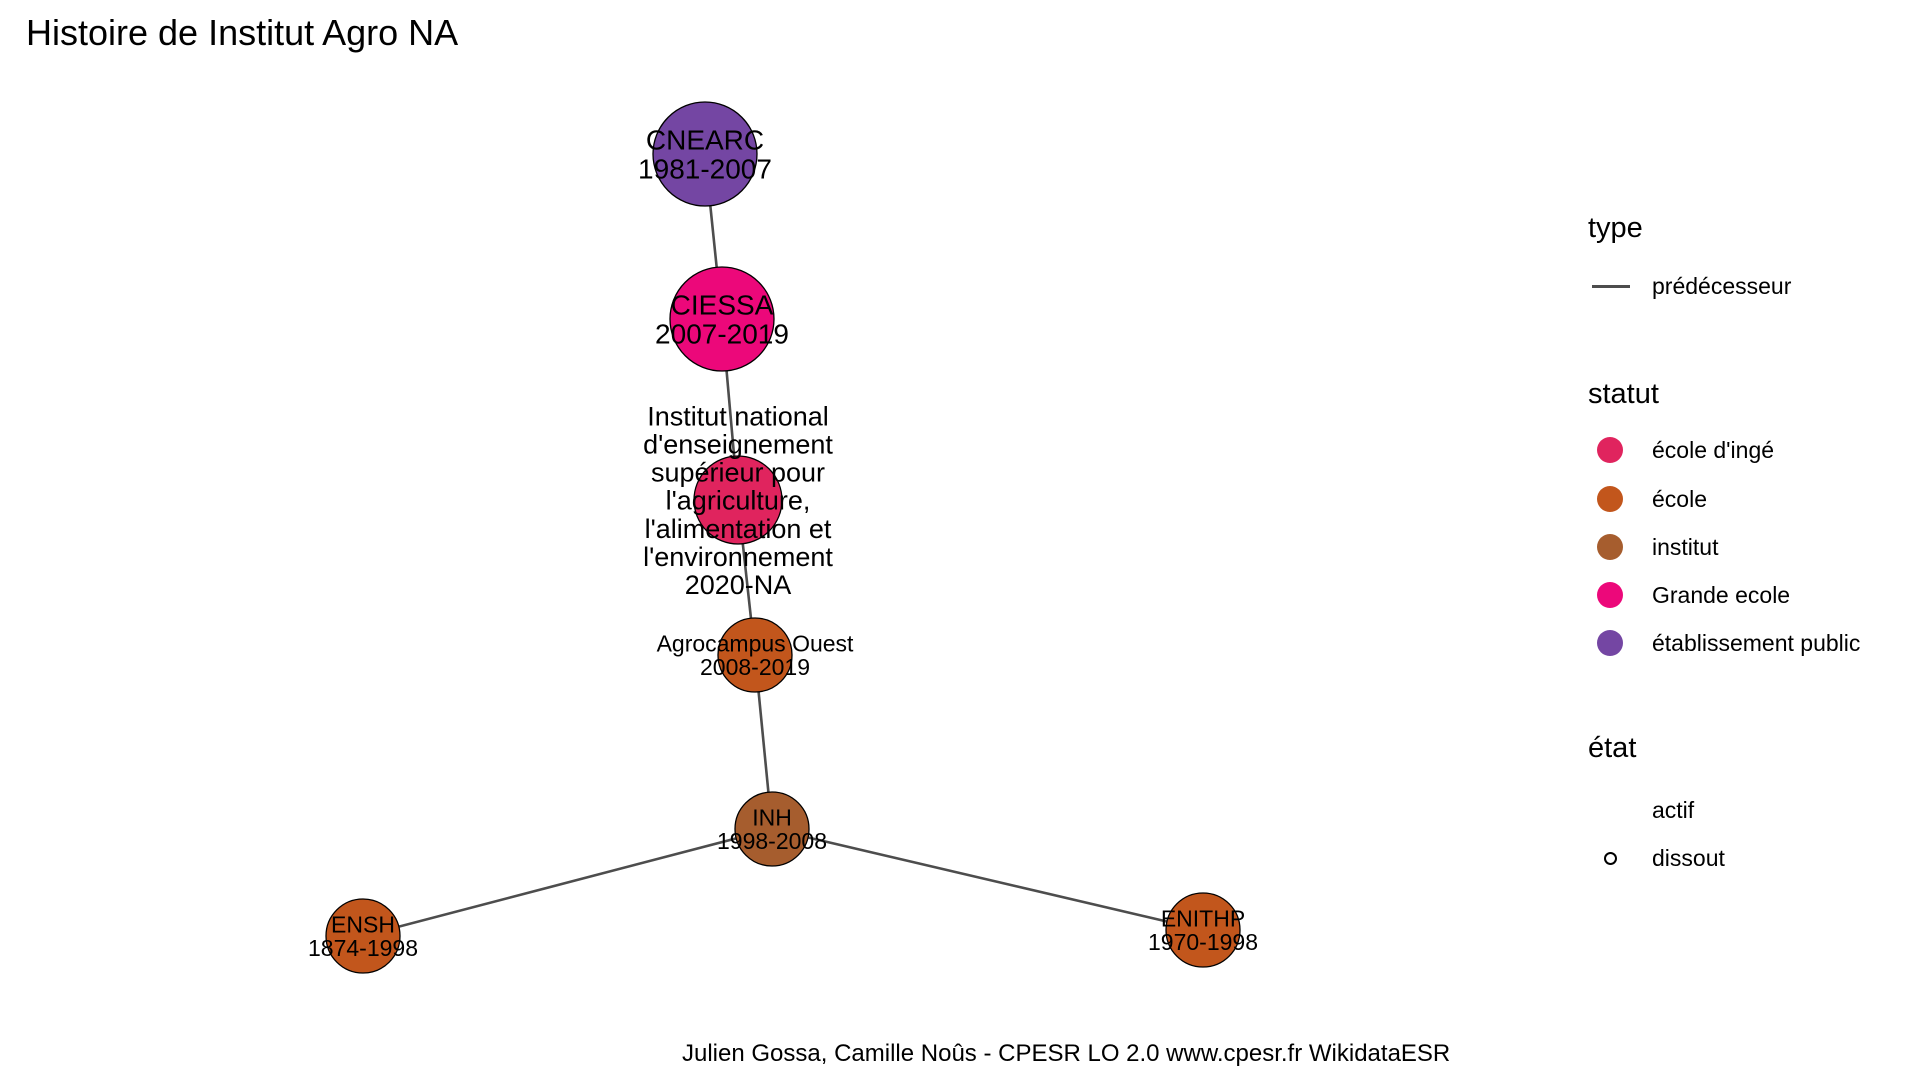 This screenshot has width=1918, height=1080. I want to click on legend-key-line, so click(1610, 286).